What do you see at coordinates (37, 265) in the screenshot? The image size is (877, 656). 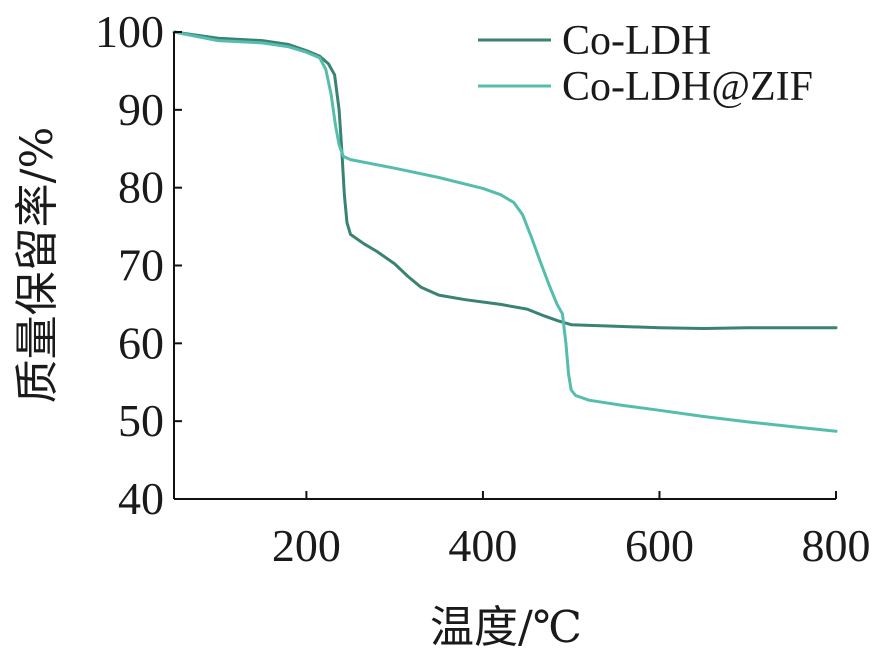 I see `y-axis-title: 质量保留率/%` at bounding box center [37, 265].